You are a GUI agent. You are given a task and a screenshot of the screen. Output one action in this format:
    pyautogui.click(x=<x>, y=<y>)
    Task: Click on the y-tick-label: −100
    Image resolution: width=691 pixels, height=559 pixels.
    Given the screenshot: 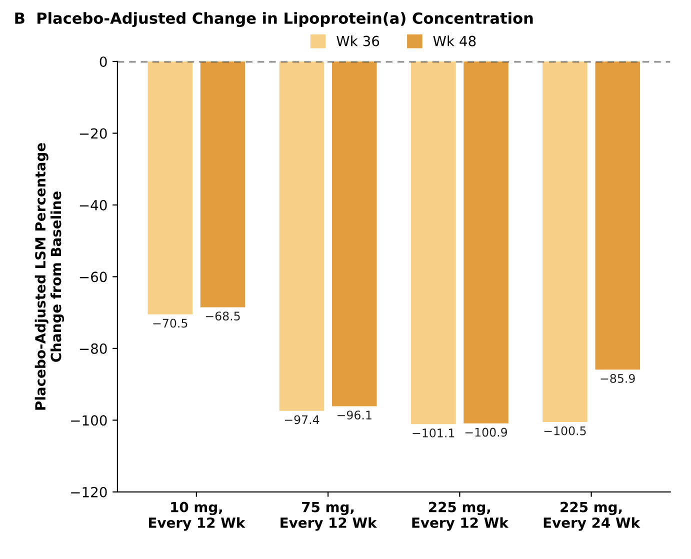 What is the action you would take?
    pyautogui.click(x=89, y=420)
    